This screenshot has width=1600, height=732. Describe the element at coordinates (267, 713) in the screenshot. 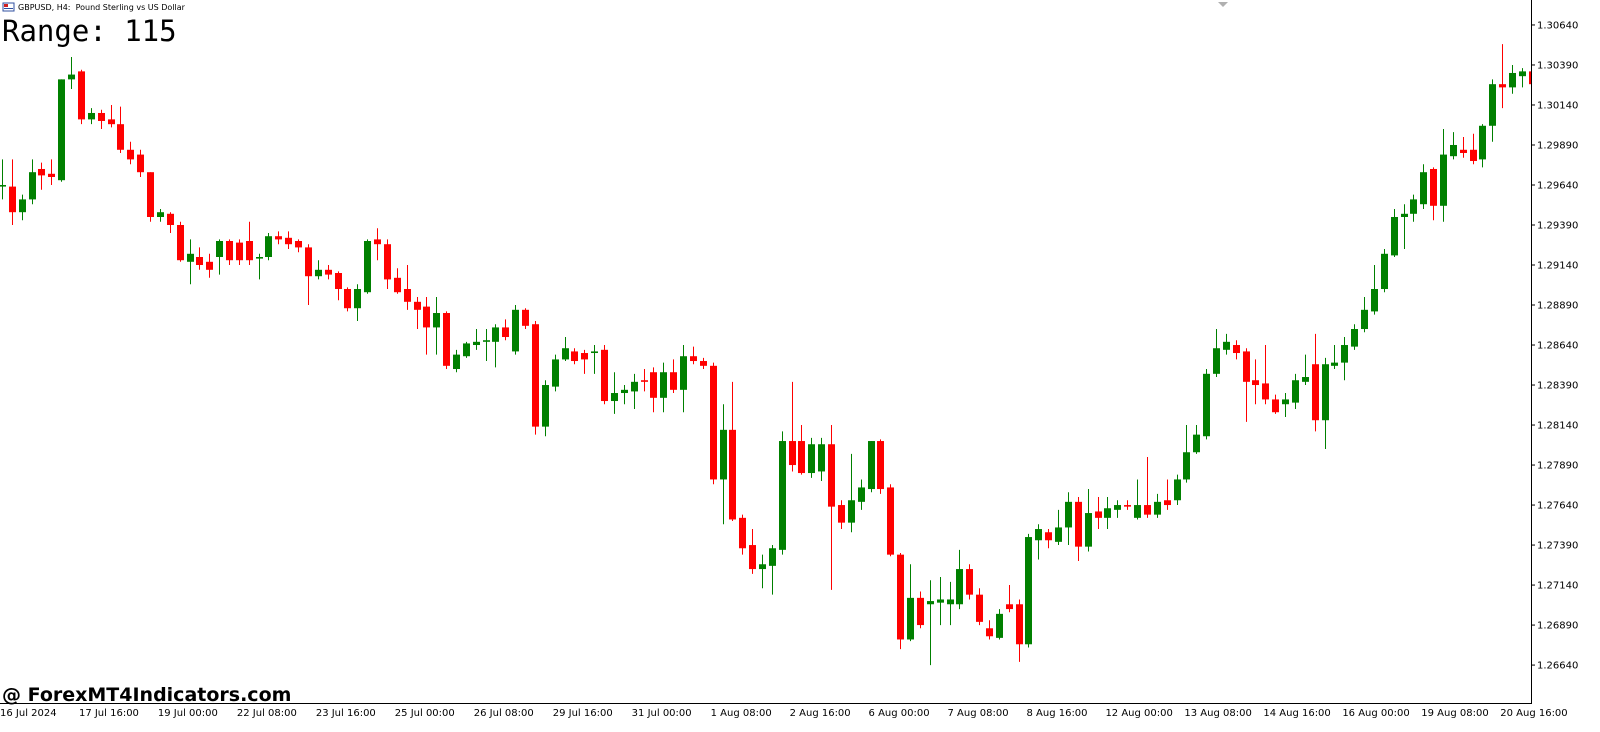

I see `x-tick-label: 22 Jul 08:00` at that location.